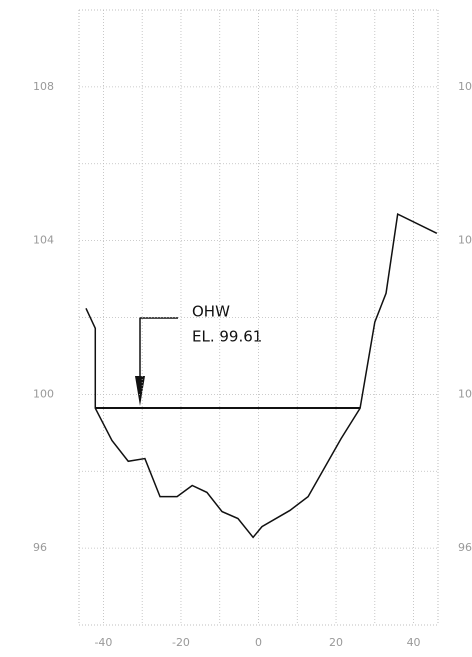 This screenshot has height=657, width=472. I want to click on x-tick-label: -40, so click(103, 642).